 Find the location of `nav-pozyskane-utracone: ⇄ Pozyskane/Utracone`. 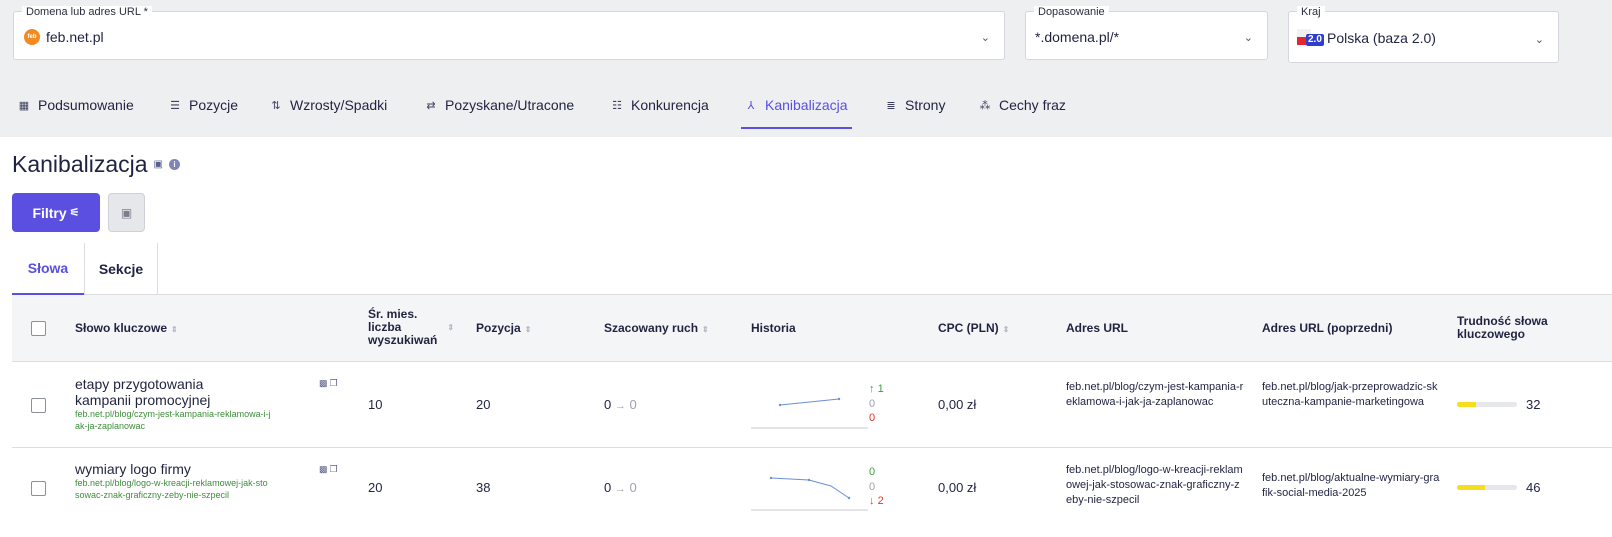

nav-pozyskane-utracone: ⇄ Pozyskane/Utracone is located at coordinates (499, 105).